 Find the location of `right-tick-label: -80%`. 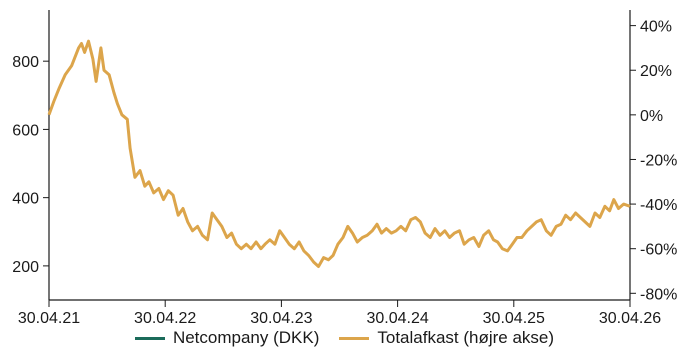

right-tick-label: -80% is located at coordinates (658, 294).